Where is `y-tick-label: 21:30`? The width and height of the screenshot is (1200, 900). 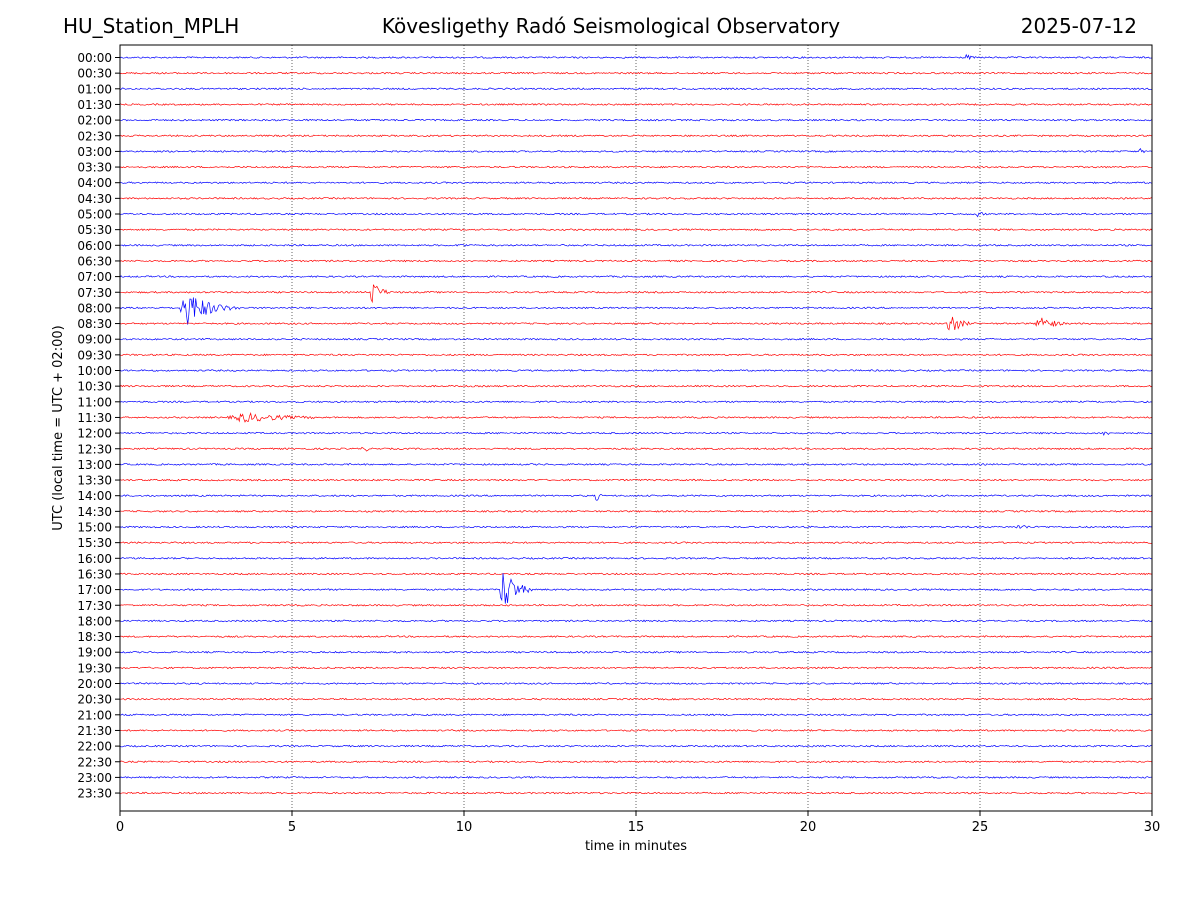
y-tick-label: 21:30 is located at coordinates (94, 731).